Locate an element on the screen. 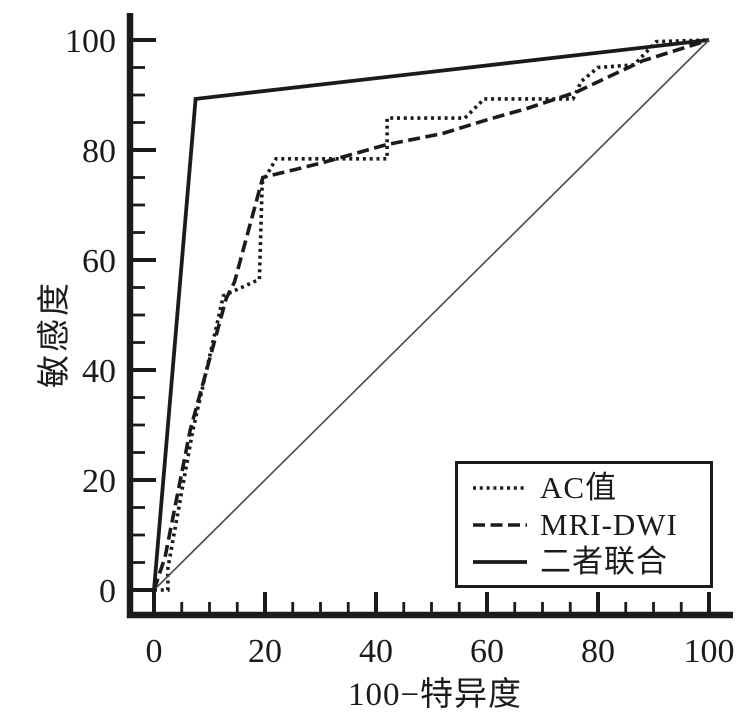 This screenshot has width=745, height=715. y-tick-label: 40 is located at coordinates (99, 371).